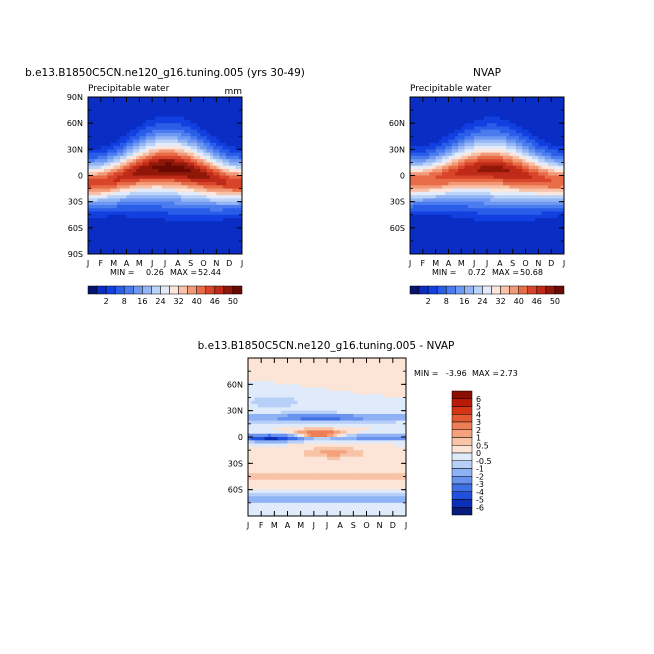 This screenshot has height=654, width=654. What do you see at coordinates (478, 414) in the screenshot?
I see `colorbar-label: 4` at bounding box center [478, 414].